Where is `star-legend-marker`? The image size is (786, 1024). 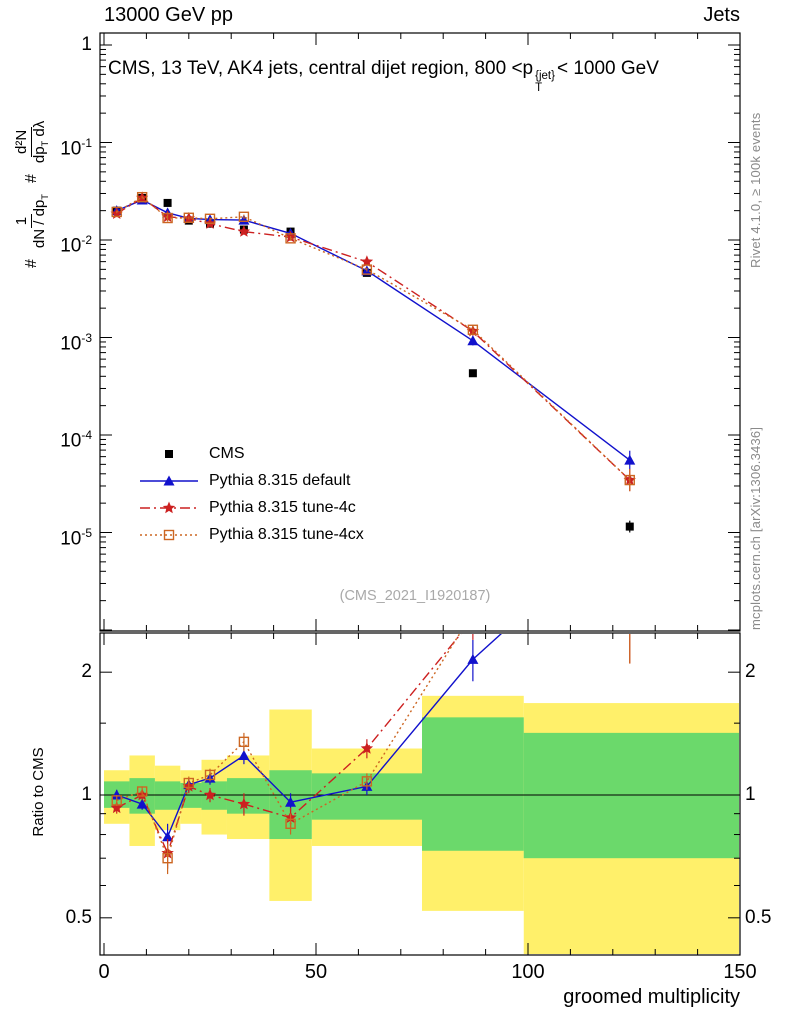 star-legend-marker is located at coordinates (169, 507).